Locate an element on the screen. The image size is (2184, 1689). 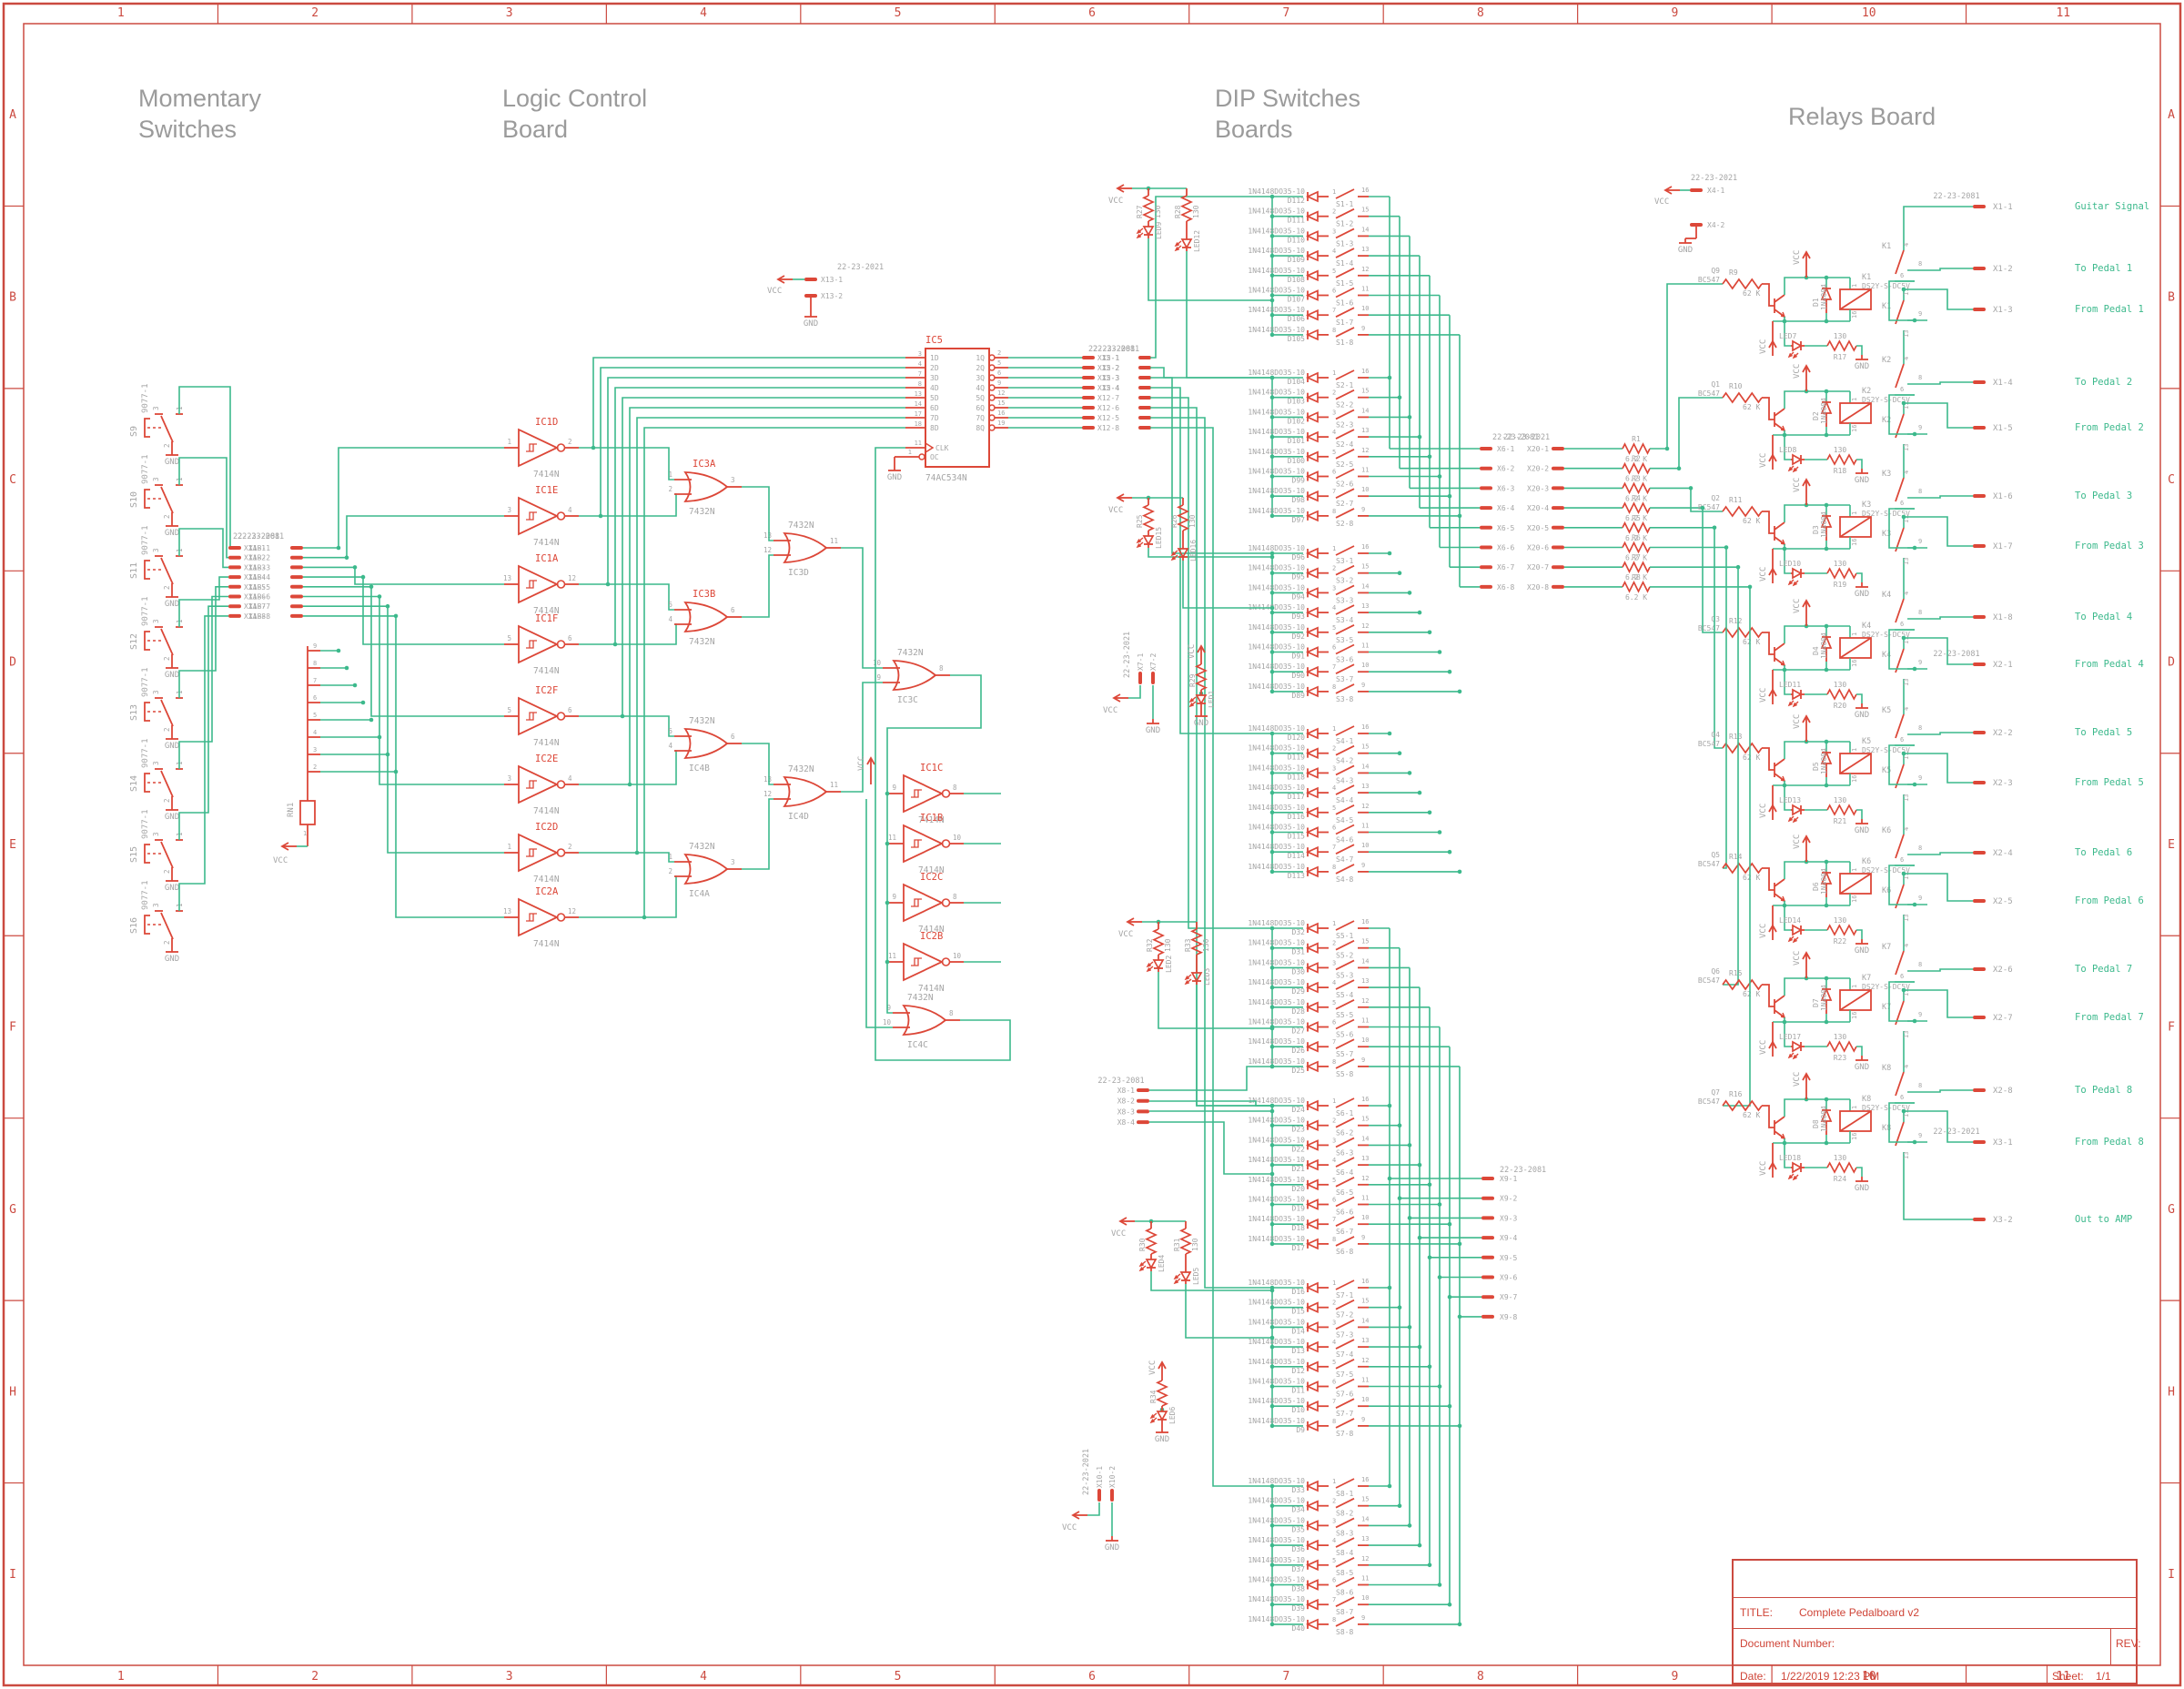
resistor-network is located at coordinates (308, 812).